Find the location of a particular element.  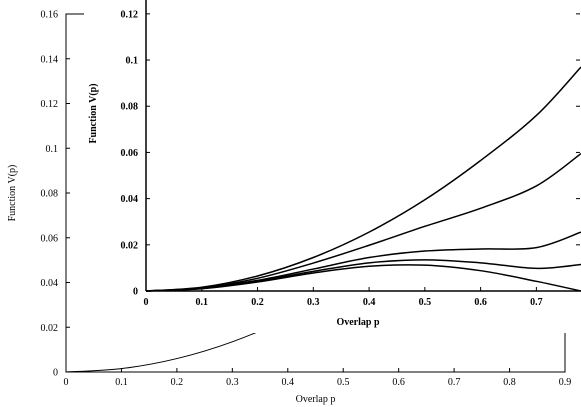

main-y-tick-label: 0.04 is located at coordinates (50, 283).